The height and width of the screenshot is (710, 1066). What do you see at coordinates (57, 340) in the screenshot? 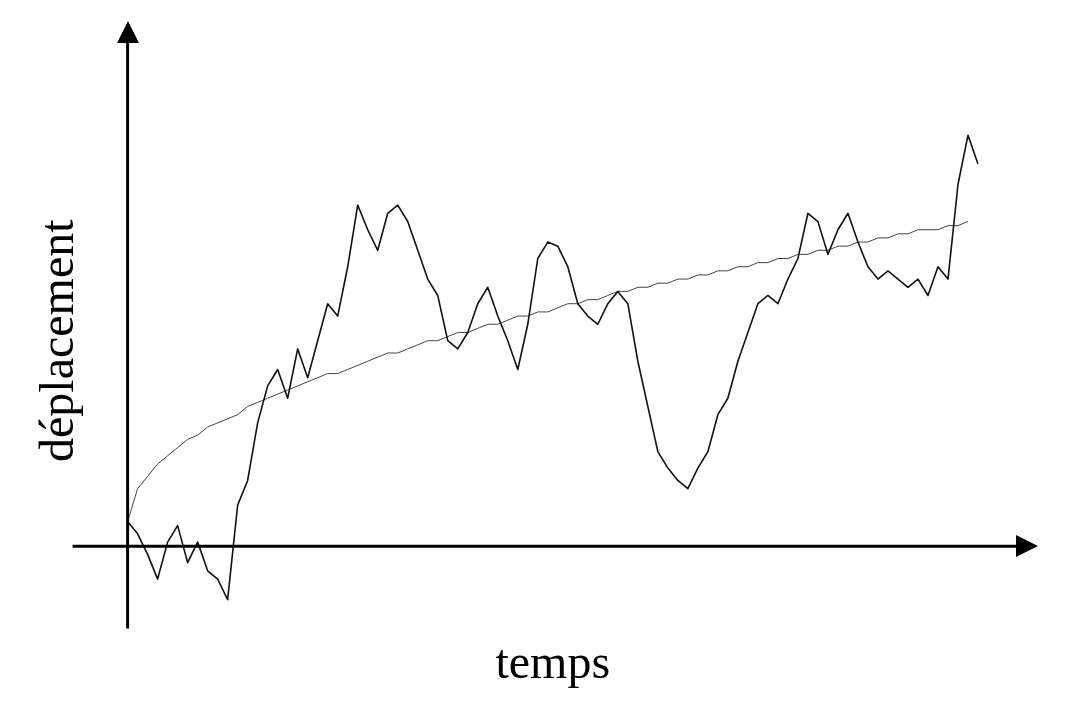
I see `y-axis-title: déplacement` at bounding box center [57, 340].